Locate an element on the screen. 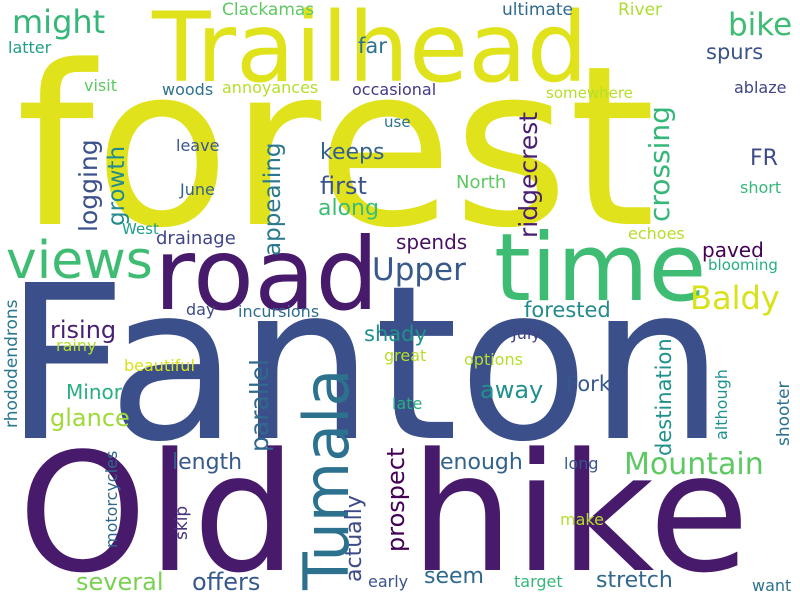 The image size is (800, 600). word-baldy: Baldy is located at coordinates (735, 298).